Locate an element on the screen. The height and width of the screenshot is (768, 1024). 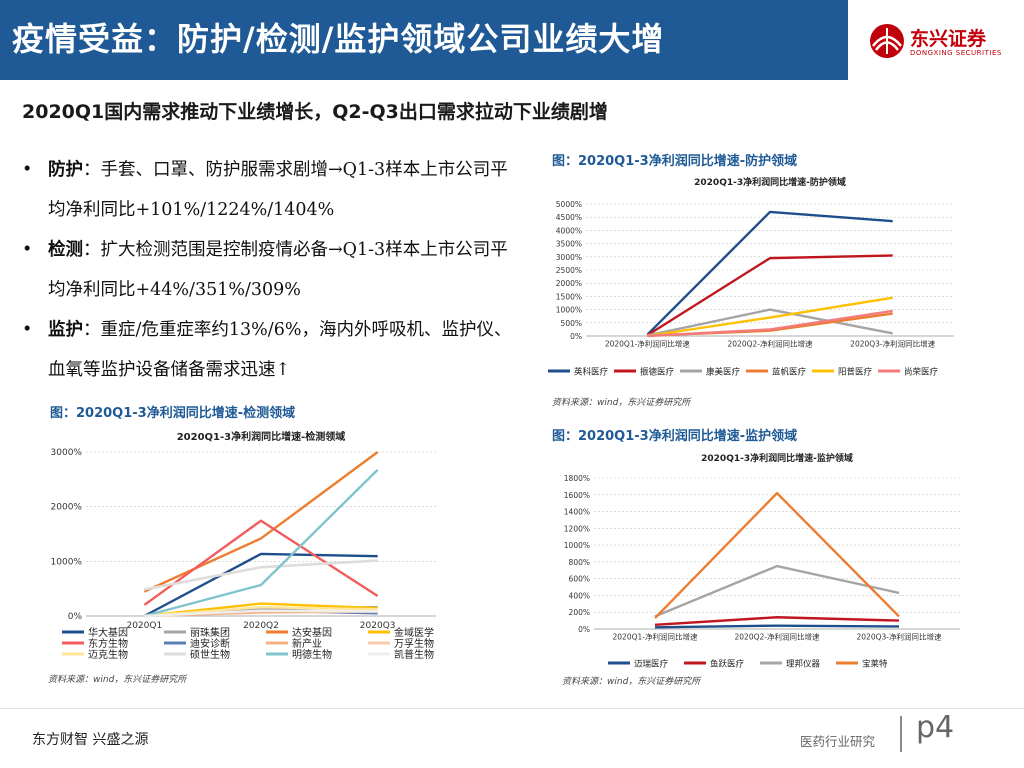
legend-label: 万孚生物 is located at coordinates (414, 643).